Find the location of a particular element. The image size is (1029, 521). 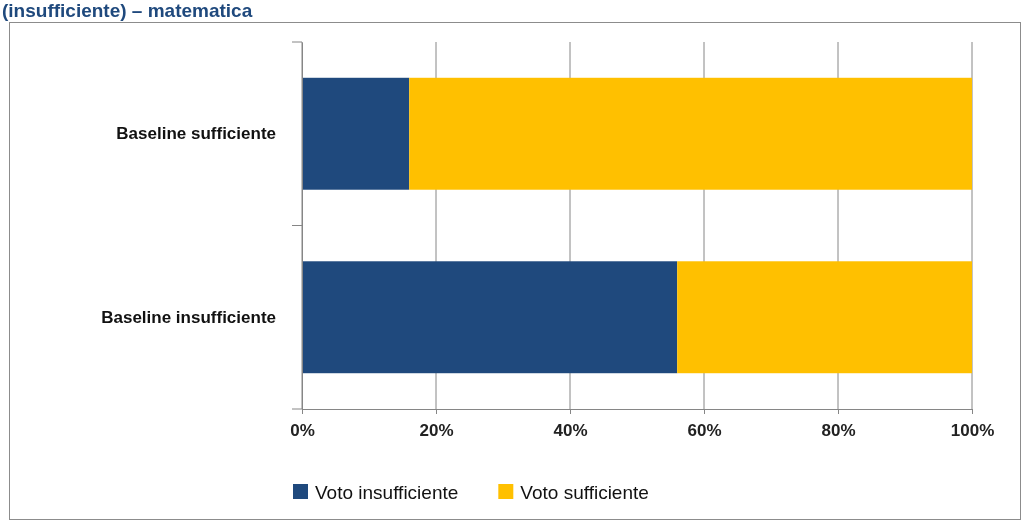

legend-label: Voto sufficiente is located at coordinates (584, 492).